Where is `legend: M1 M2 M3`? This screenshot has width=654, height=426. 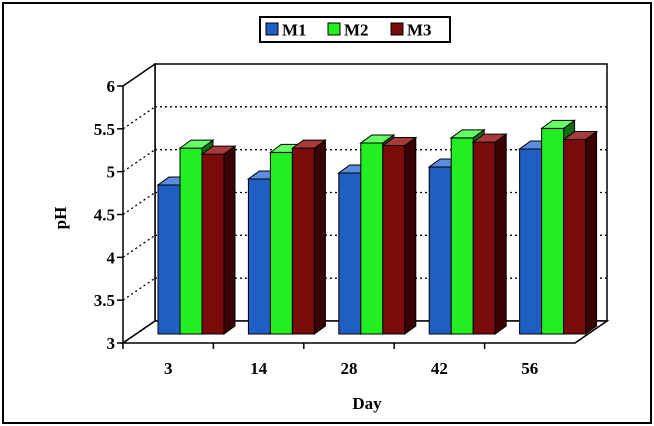
legend: M1 M2 M3 is located at coordinates (355, 29).